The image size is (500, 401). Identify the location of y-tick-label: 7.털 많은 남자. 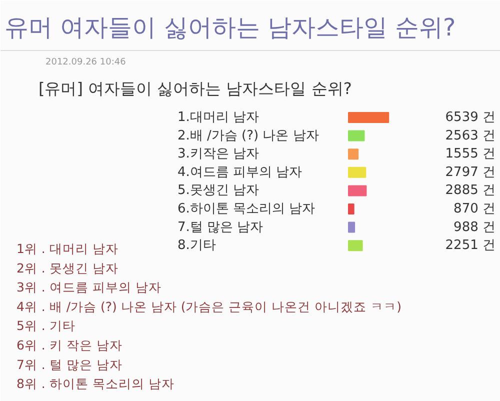
(221, 227).